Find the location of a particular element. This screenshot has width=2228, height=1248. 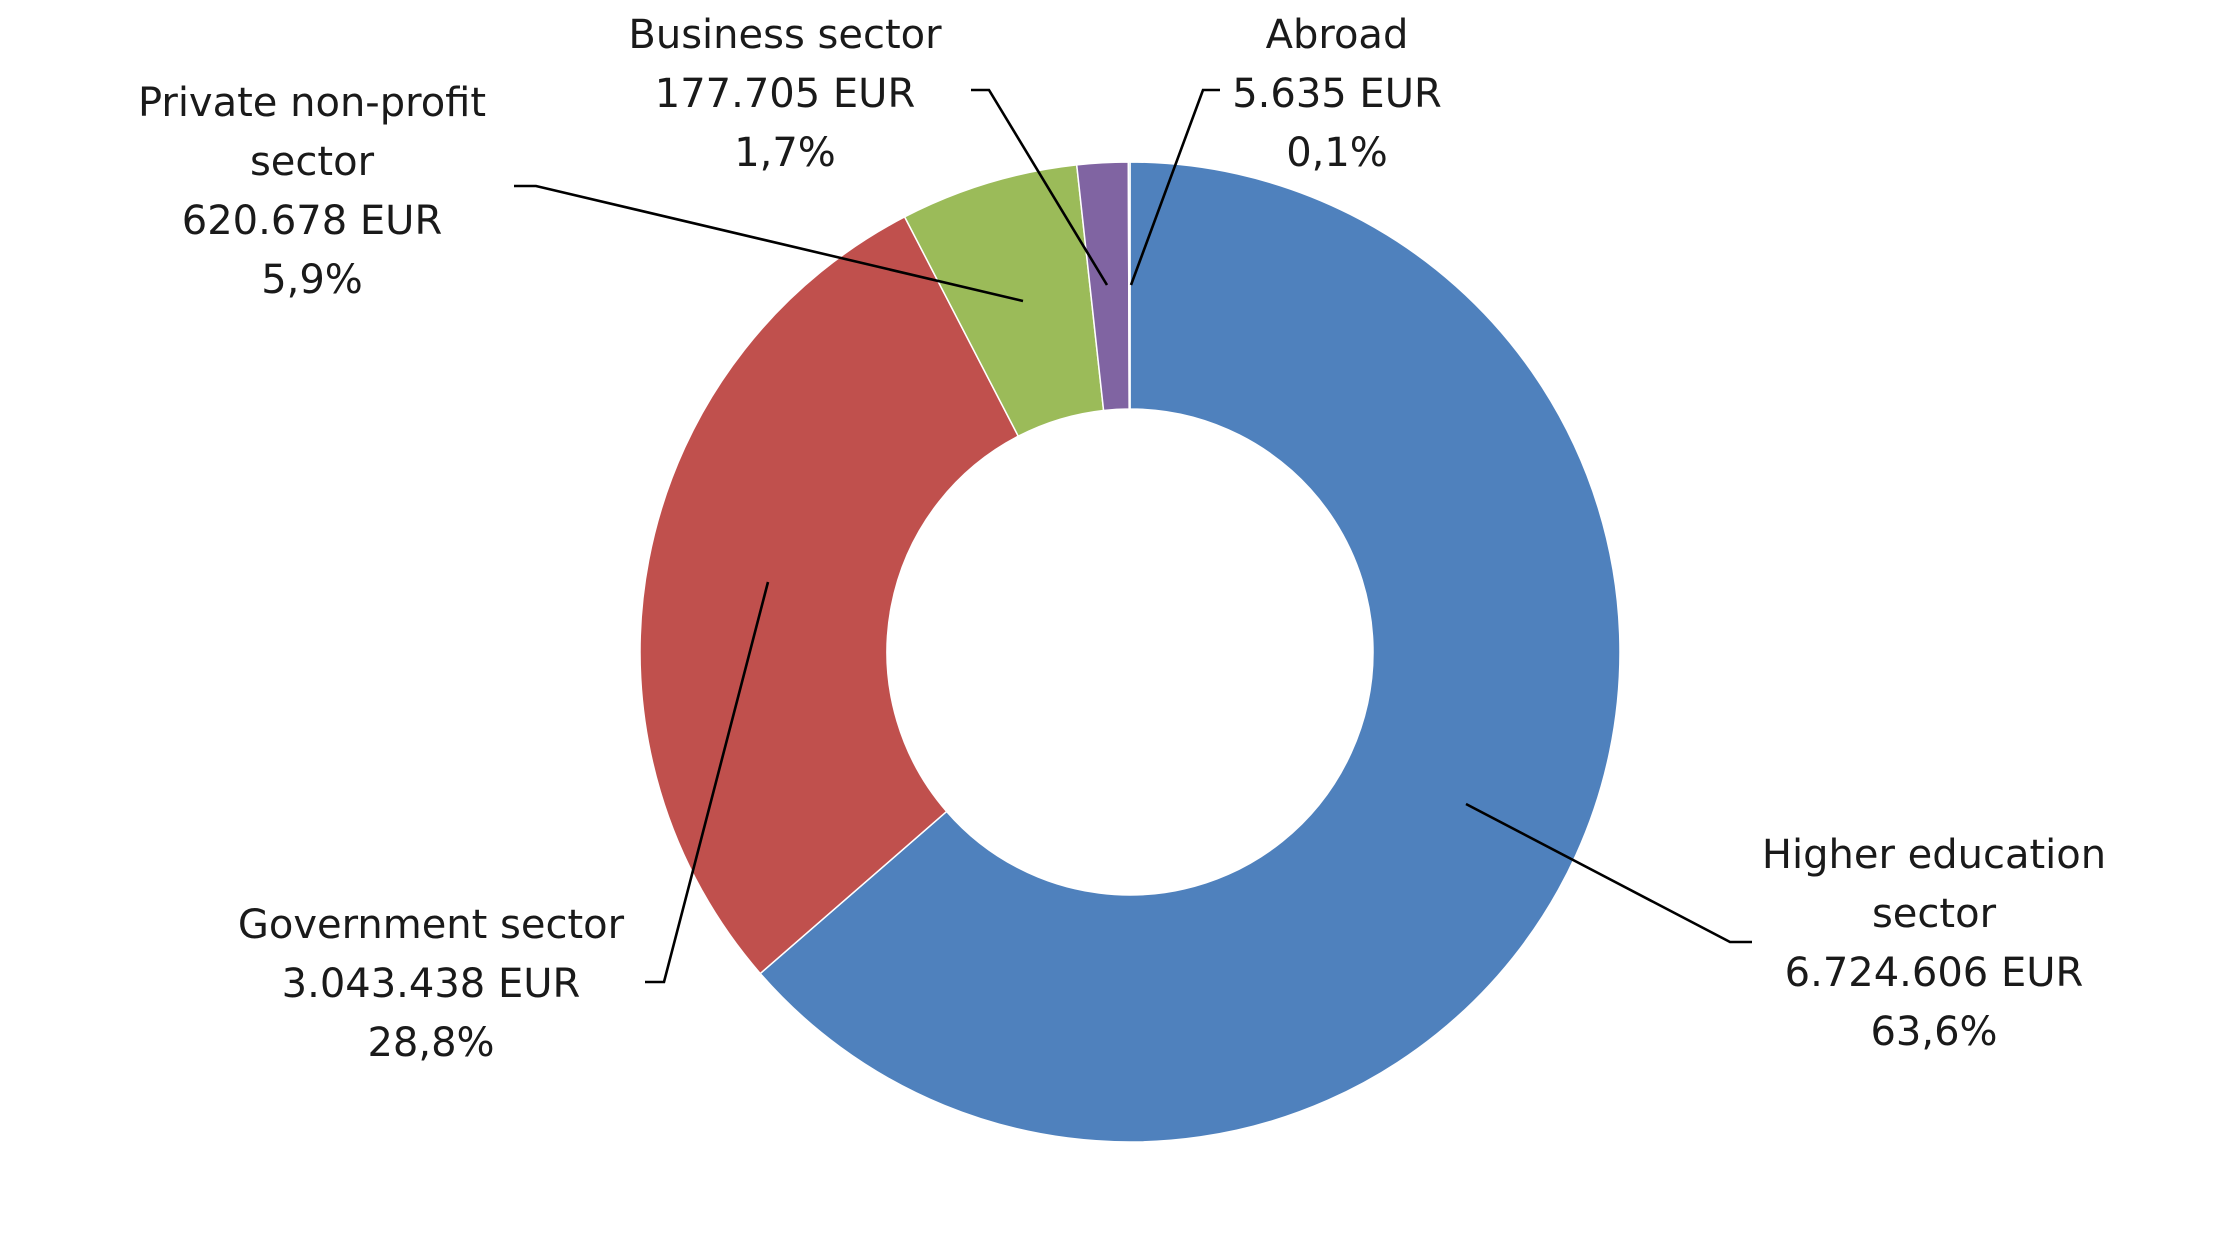

donut-slice-abroad is located at coordinates (1129, 285).